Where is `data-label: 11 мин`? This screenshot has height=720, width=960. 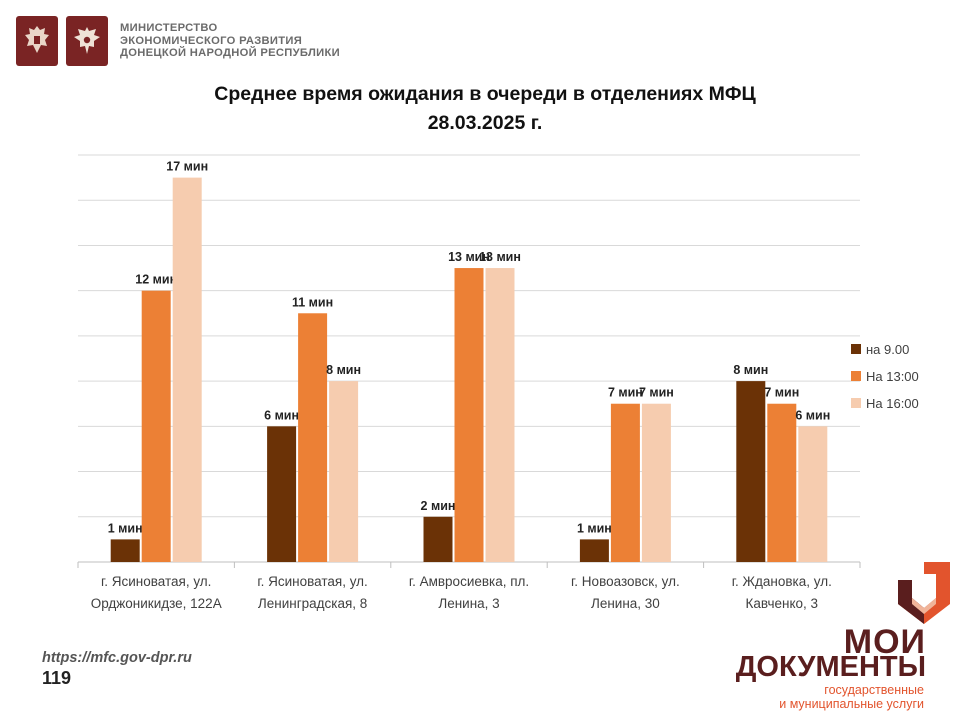
data-label: 11 мин is located at coordinates (312, 302).